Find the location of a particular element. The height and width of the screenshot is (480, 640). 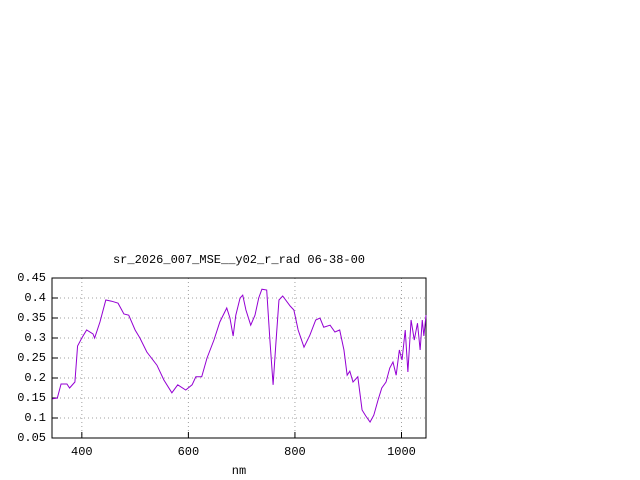

y-tick-label: 0.2 is located at coordinates (35, 378).